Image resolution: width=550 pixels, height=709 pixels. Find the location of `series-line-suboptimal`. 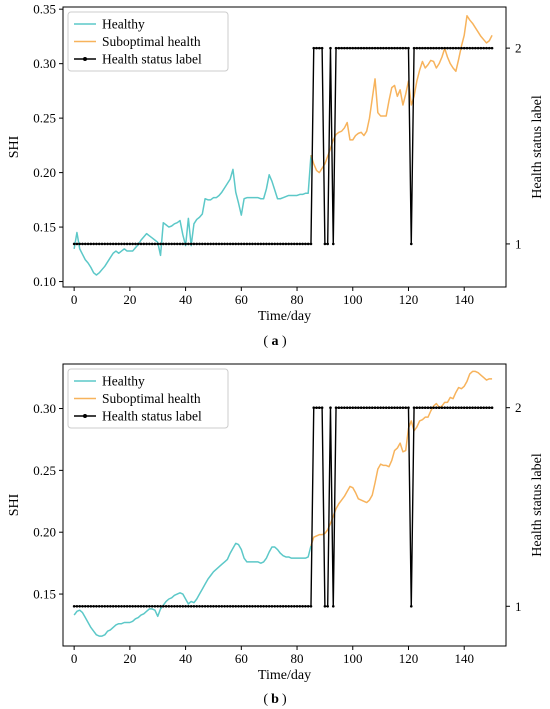

series-line-suboptimal is located at coordinates (401, 458).